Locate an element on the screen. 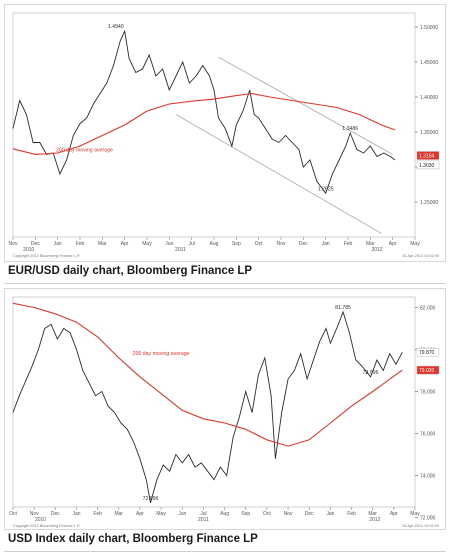 The height and width of the screenshot is (555, 450). price-tag-label: 79.870 is located at coordinates (427, 353).